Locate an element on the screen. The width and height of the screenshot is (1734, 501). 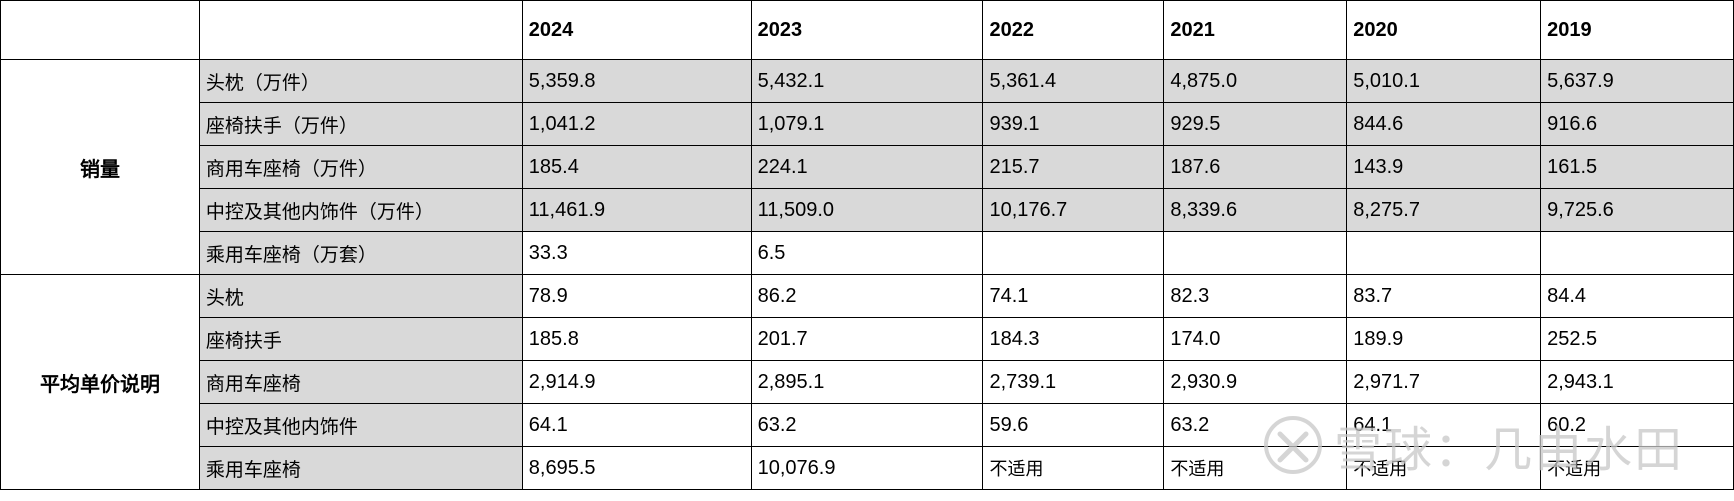
value-cell: 224.1 is located at coordinates (867, 167).